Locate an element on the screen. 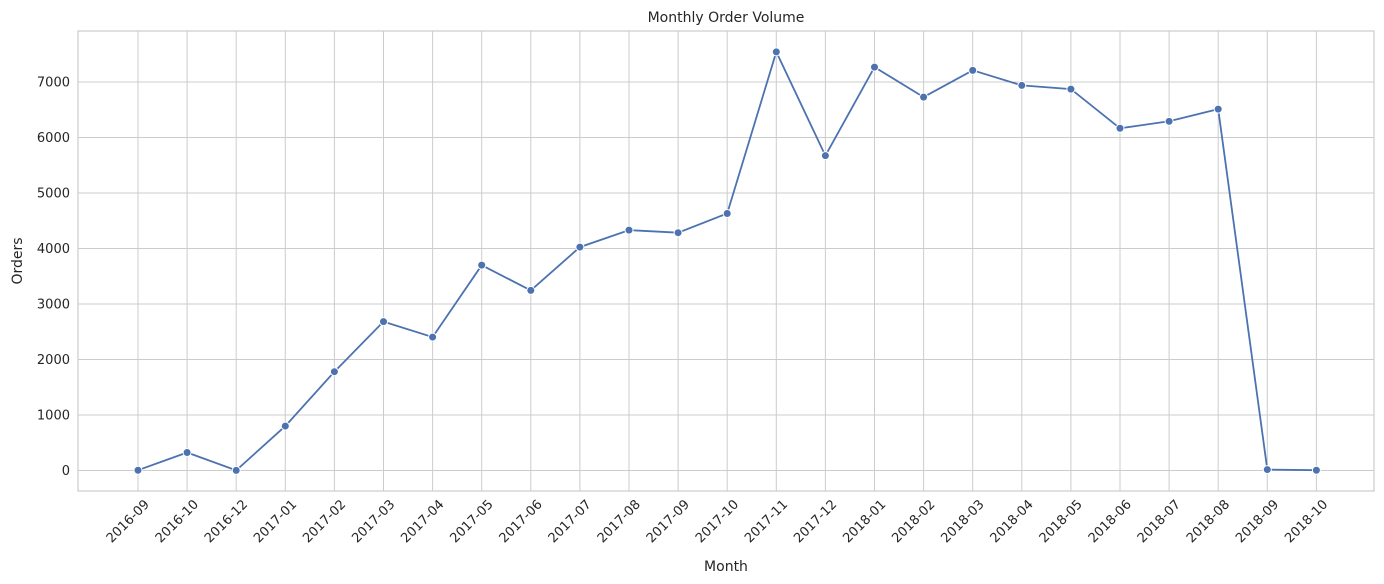  y-tick-label: 3000 is located at coordinates (53, 305).